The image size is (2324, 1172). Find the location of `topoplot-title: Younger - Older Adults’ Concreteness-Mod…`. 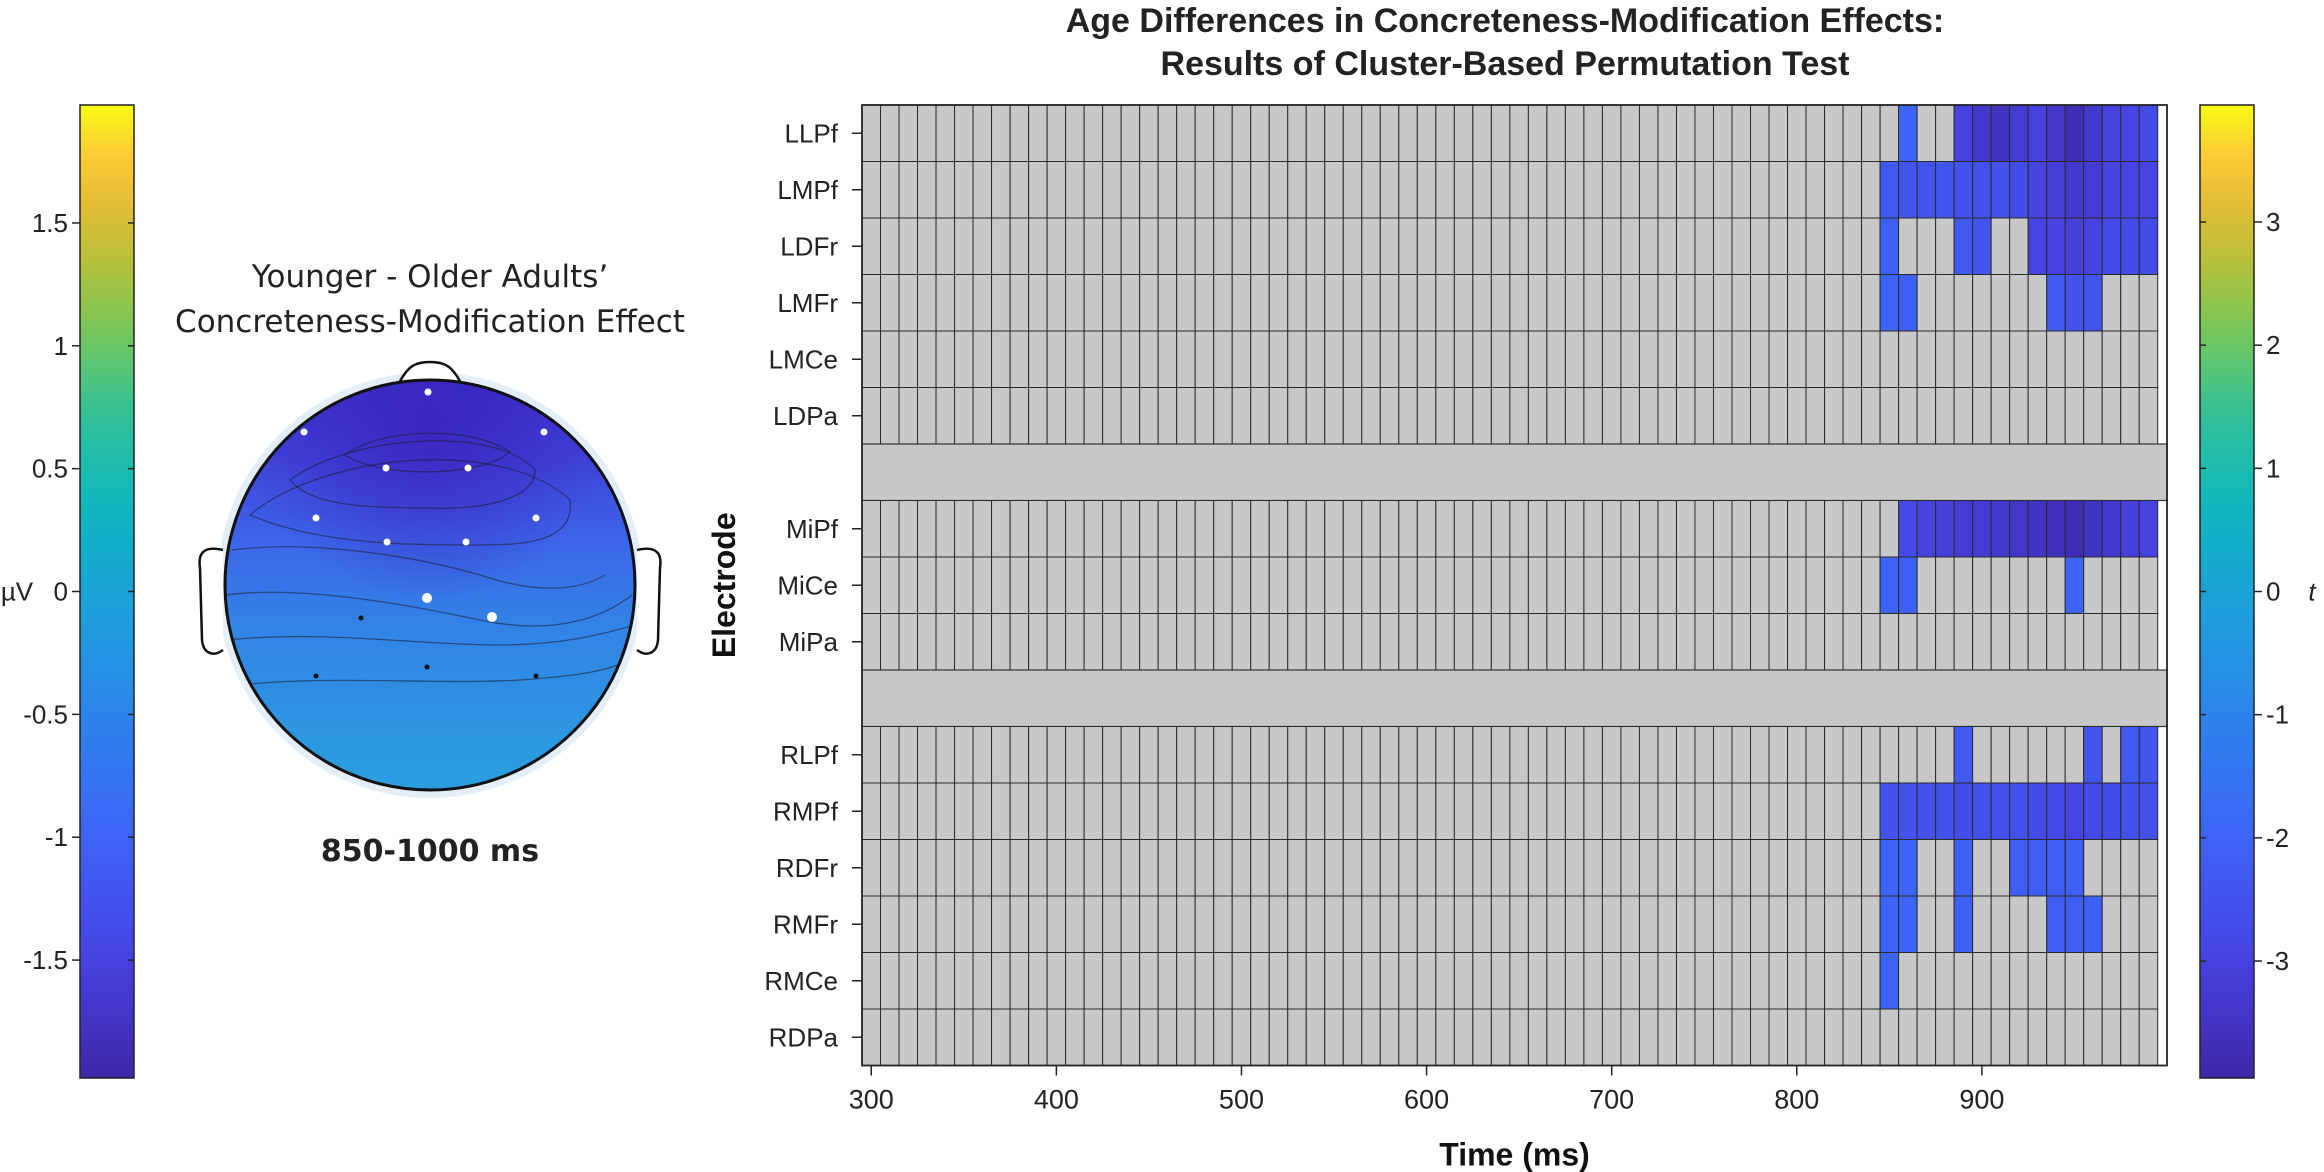

topoplot-title: Younger - Older Adults’ Concreteness-Mod… is located at coordinates (430, 300).